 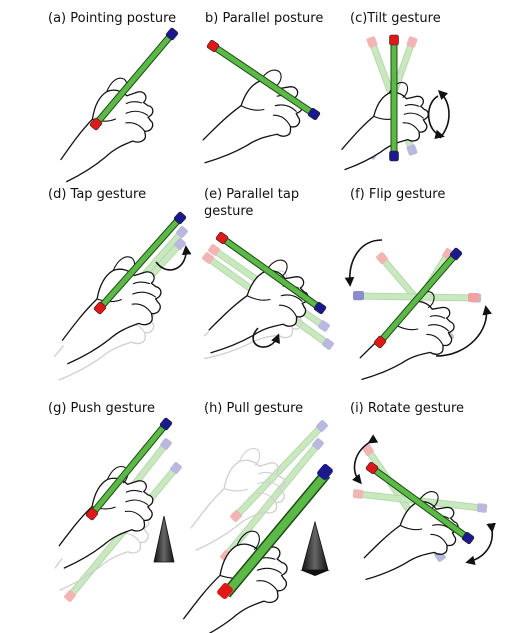 I want to click on caption-e: (e) Parallel tap gesture, so click(x=252, y=203).